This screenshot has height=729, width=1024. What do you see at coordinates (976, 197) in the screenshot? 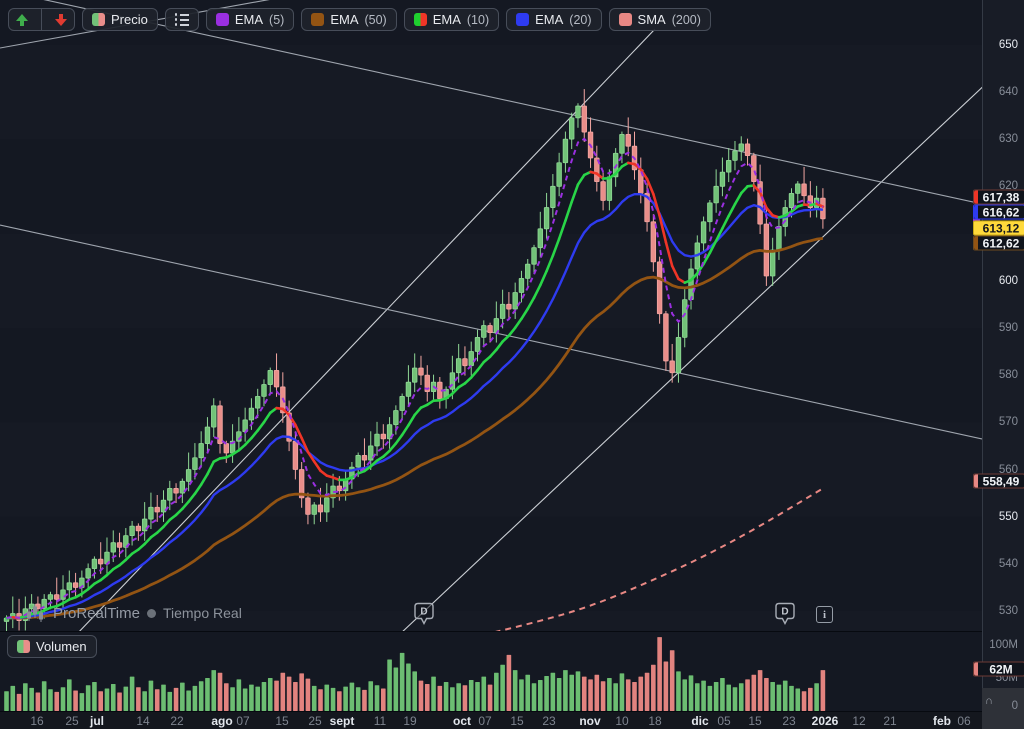
I see `ema10-label-strip` at bounding box center [976, 197].